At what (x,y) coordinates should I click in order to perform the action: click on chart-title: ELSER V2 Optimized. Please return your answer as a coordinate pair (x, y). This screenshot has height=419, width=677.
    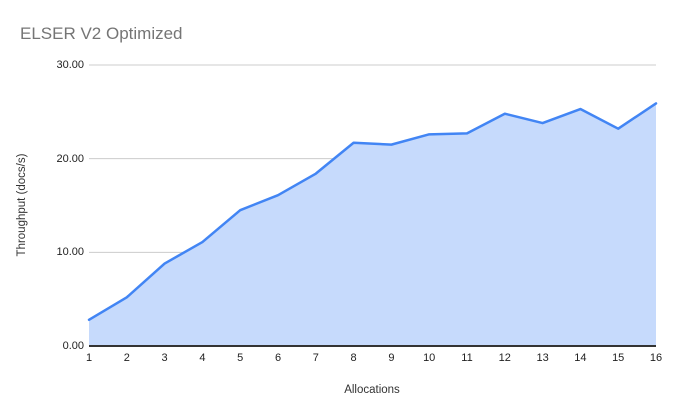
    Looking at the image, I should click on (101, 33).